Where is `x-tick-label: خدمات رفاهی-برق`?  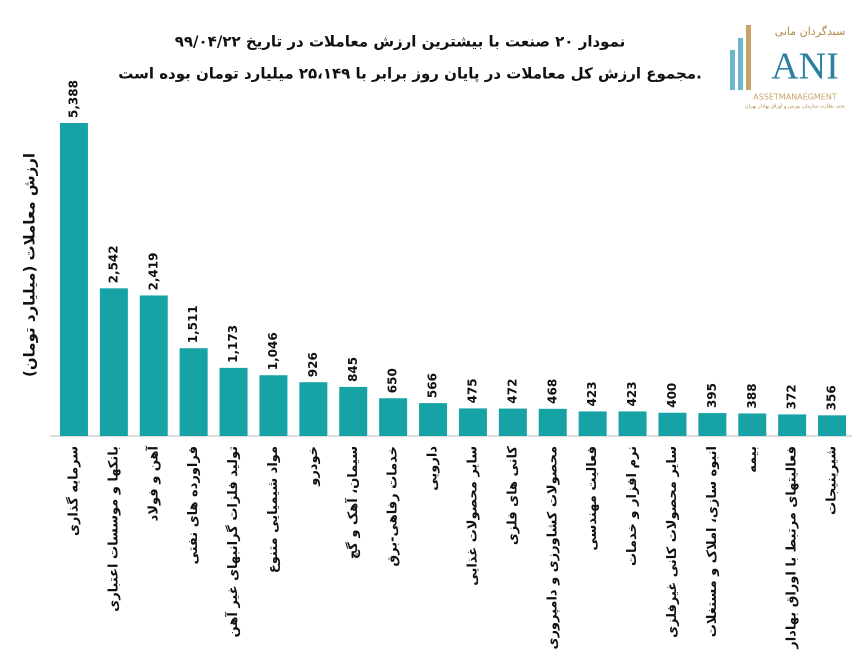 x-tick-label: خدمات رفاهی-برق is located at coordinates (393, 506).